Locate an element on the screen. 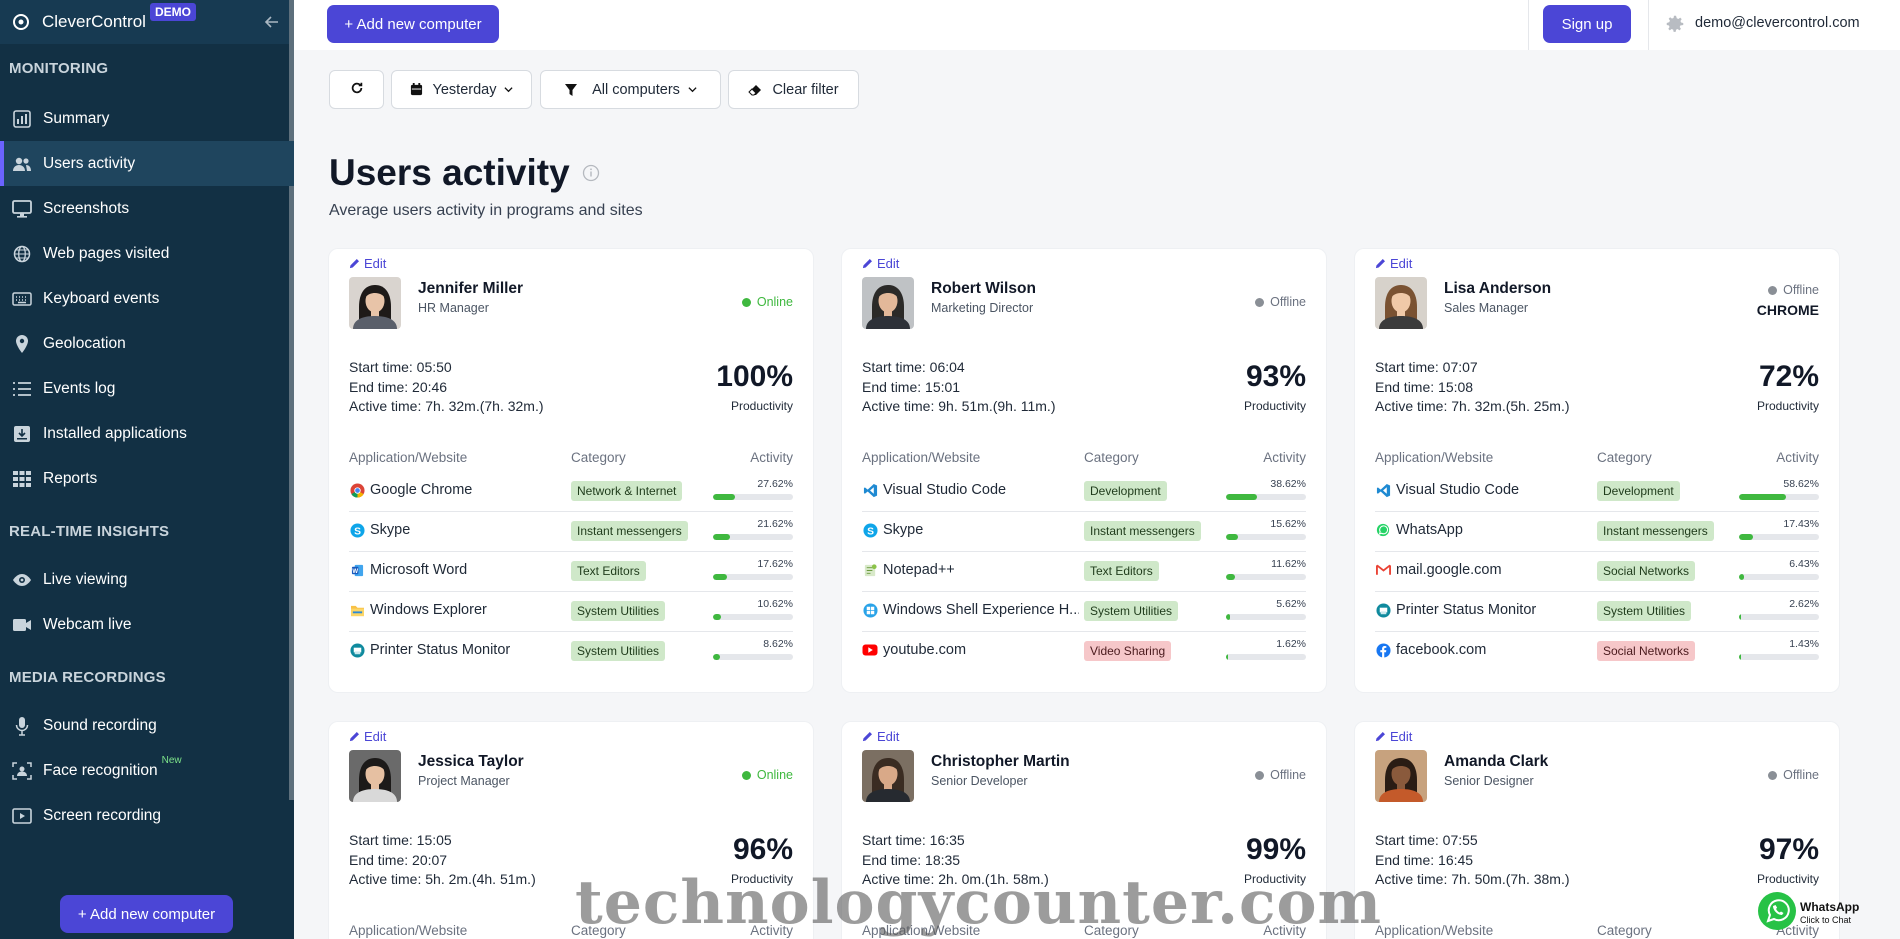  activity-percent: 58.62% is located at coordinates (1801, 484).